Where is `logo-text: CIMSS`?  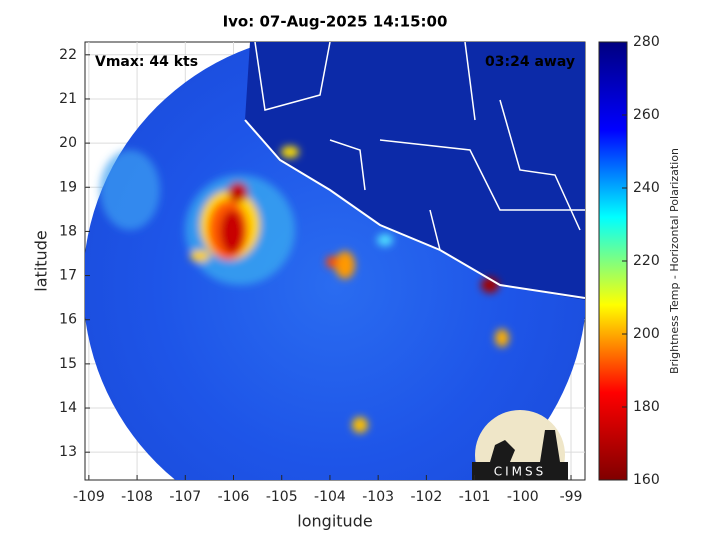 logo-text: CIMSS is located at coordinates (520, 472).